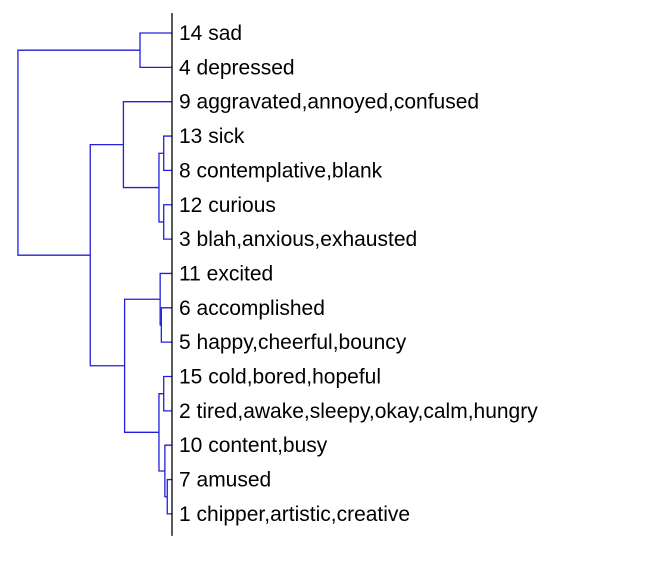 The height and width of the screenshot is (568, 656). I want to click on leaf-label: 7 amused, so click(225, 480).